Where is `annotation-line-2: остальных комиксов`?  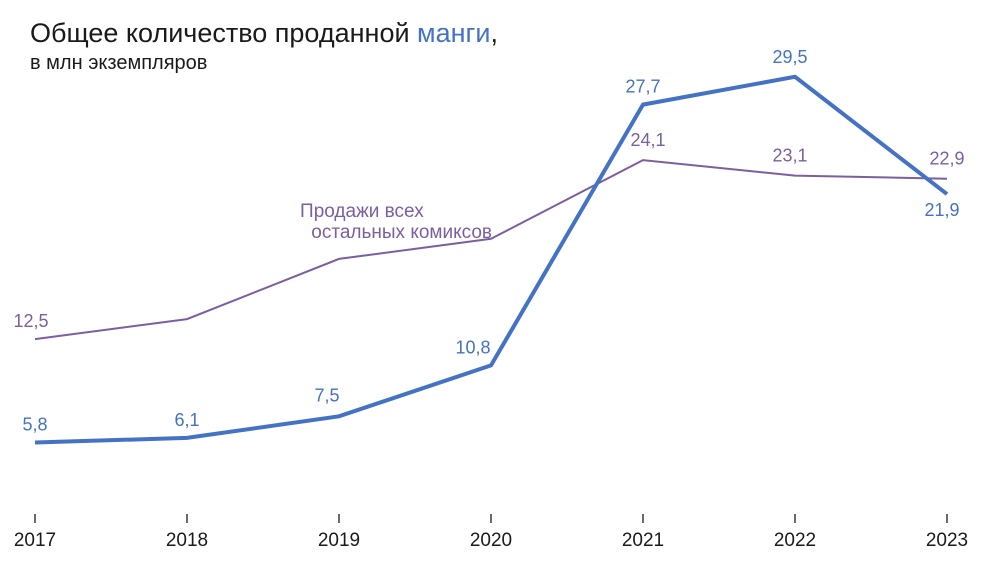
annotation-line-2: остальных комиксов is located at coordinates (401, 232).